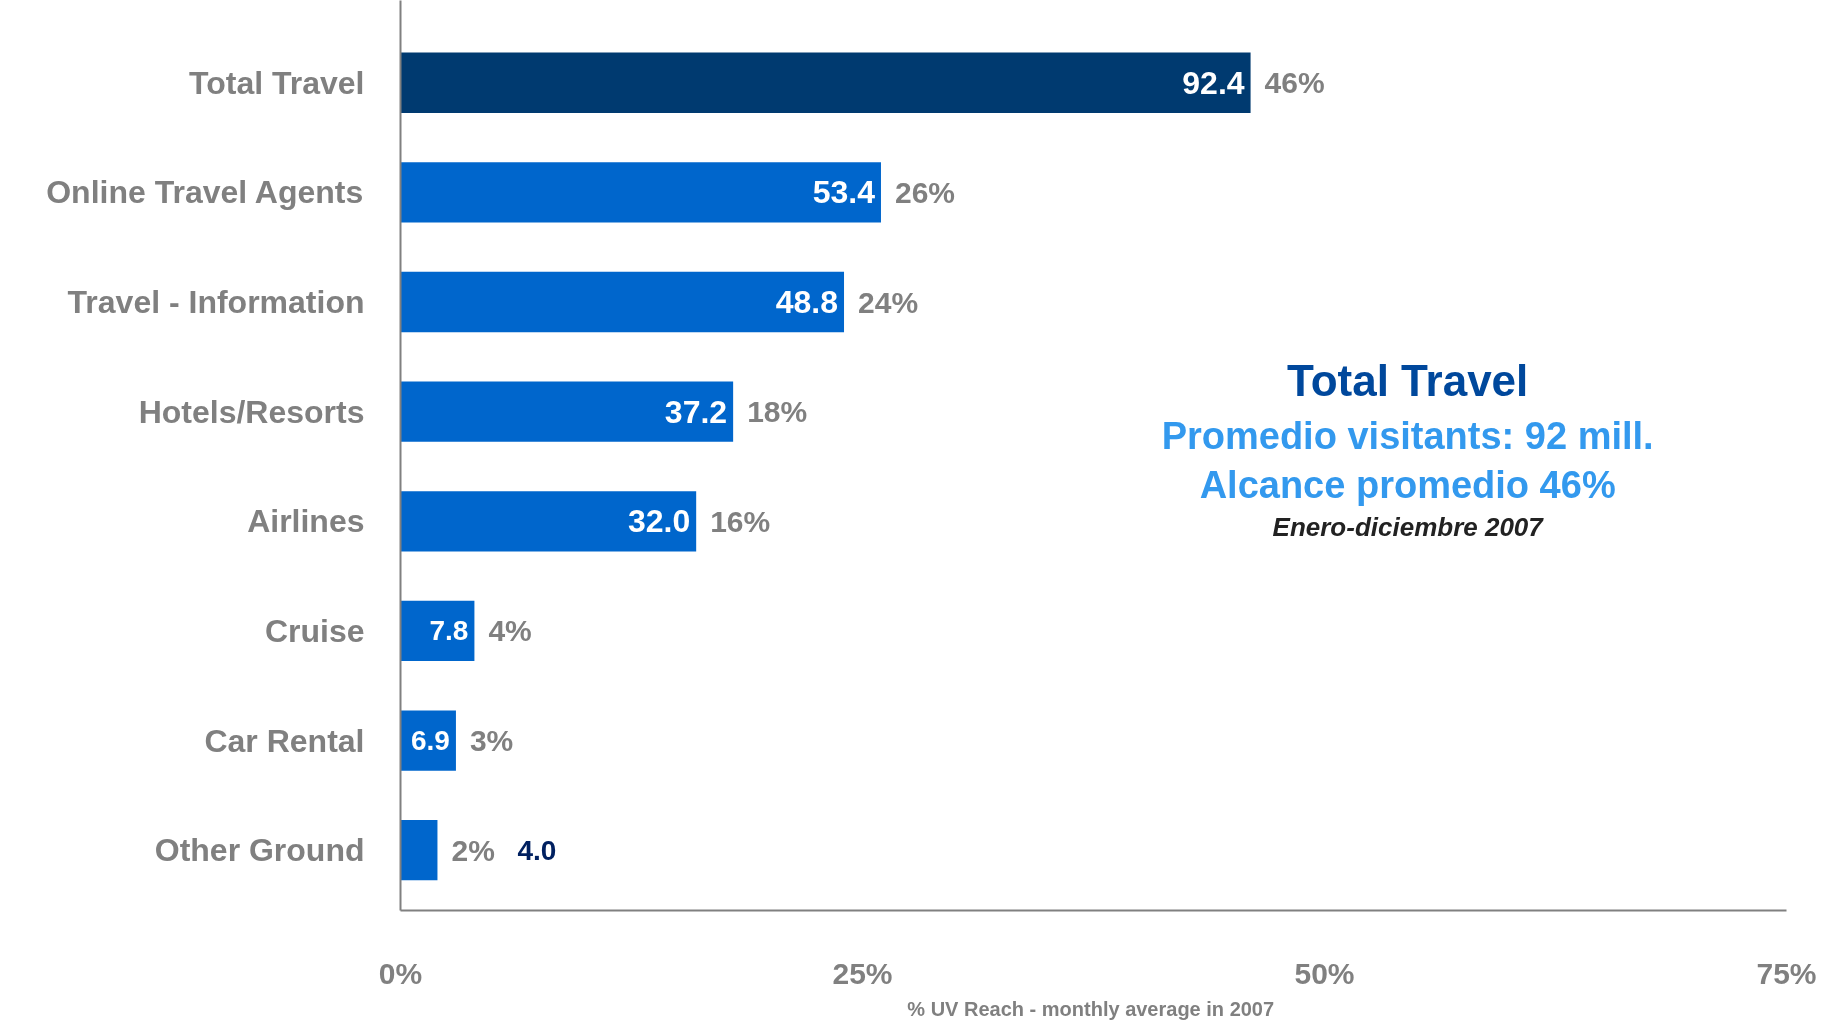 The image size is (1831, 1022). What do you see at coordinates (491, 741) in the screenshot?
I see `data-label: 3%` at bounding box center [491, 741].